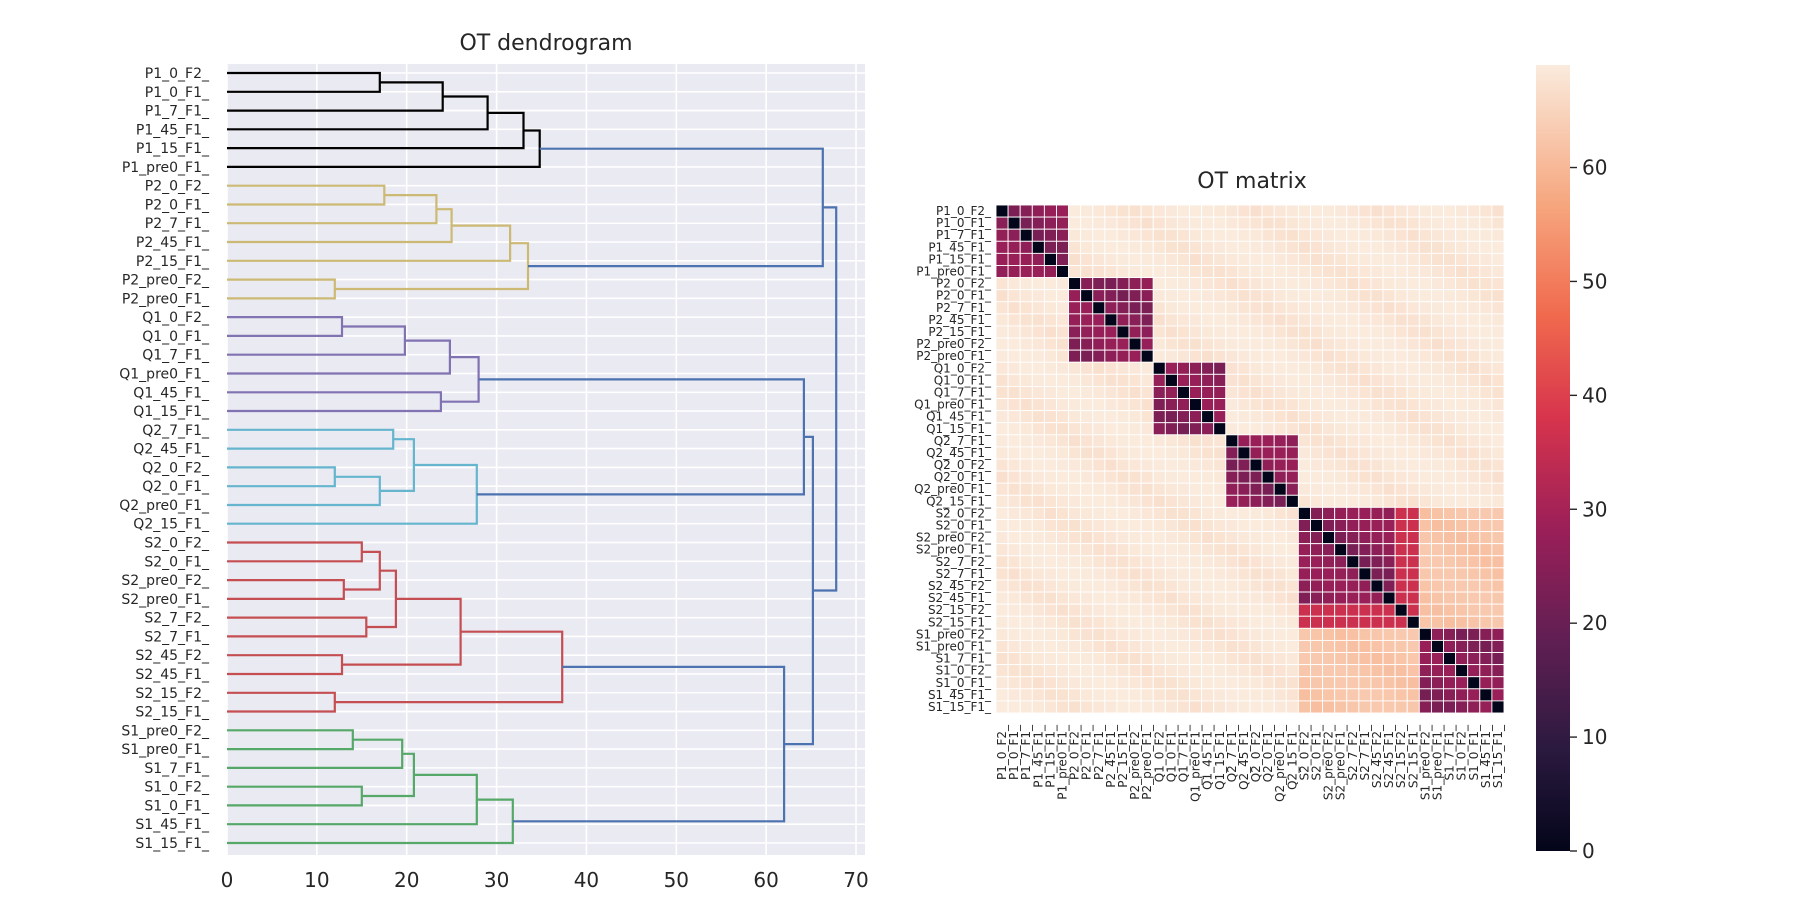 The width and height of the screenshot is (1800, 900). What do you see at coordinates (177, 74) in the screenshot?
I see `dendrogram-leaf-label: P1_0_F2_` at bounding box center [177, 74].